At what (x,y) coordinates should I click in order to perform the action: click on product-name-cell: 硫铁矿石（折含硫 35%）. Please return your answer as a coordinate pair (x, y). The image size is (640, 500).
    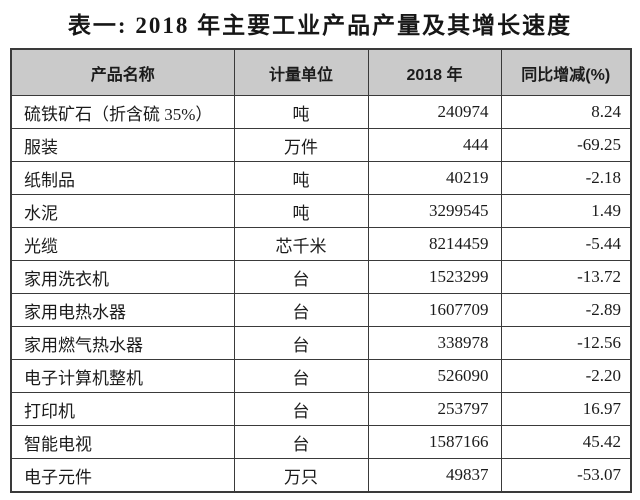
    Looking at the image, I should click on (122, 112).